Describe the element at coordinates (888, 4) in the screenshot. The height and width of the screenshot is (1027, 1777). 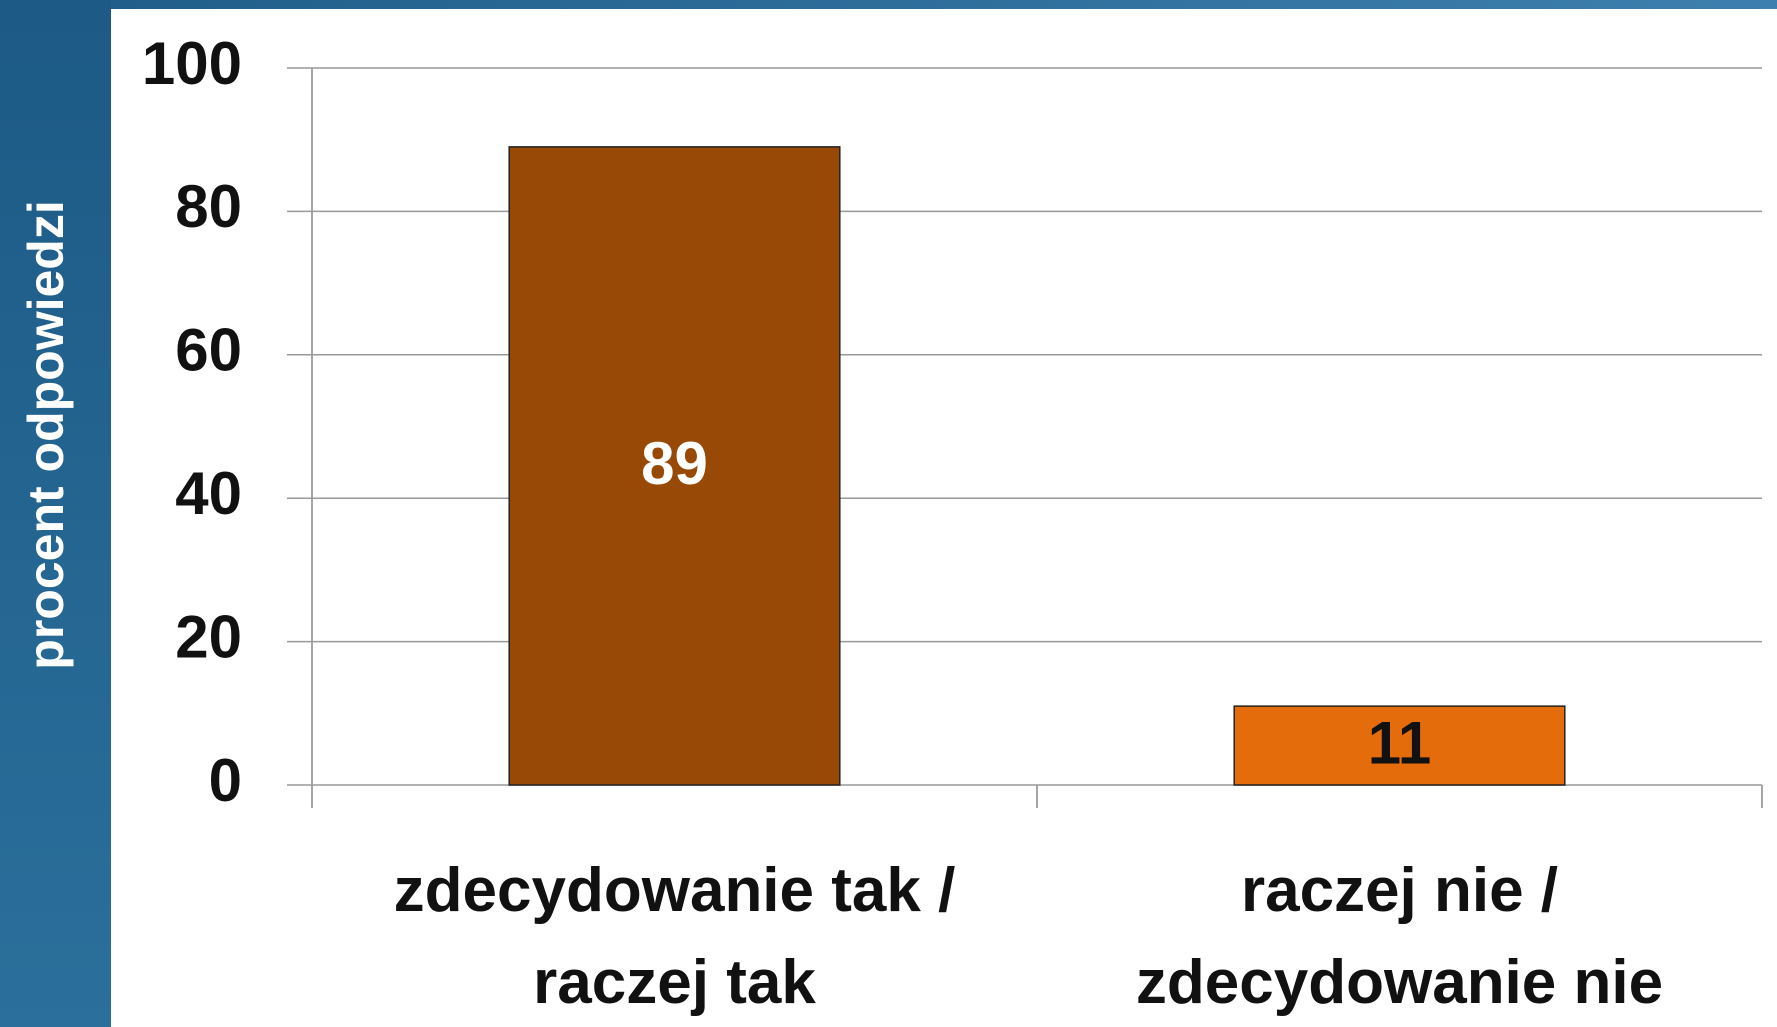
I see `top-strip` at that location.